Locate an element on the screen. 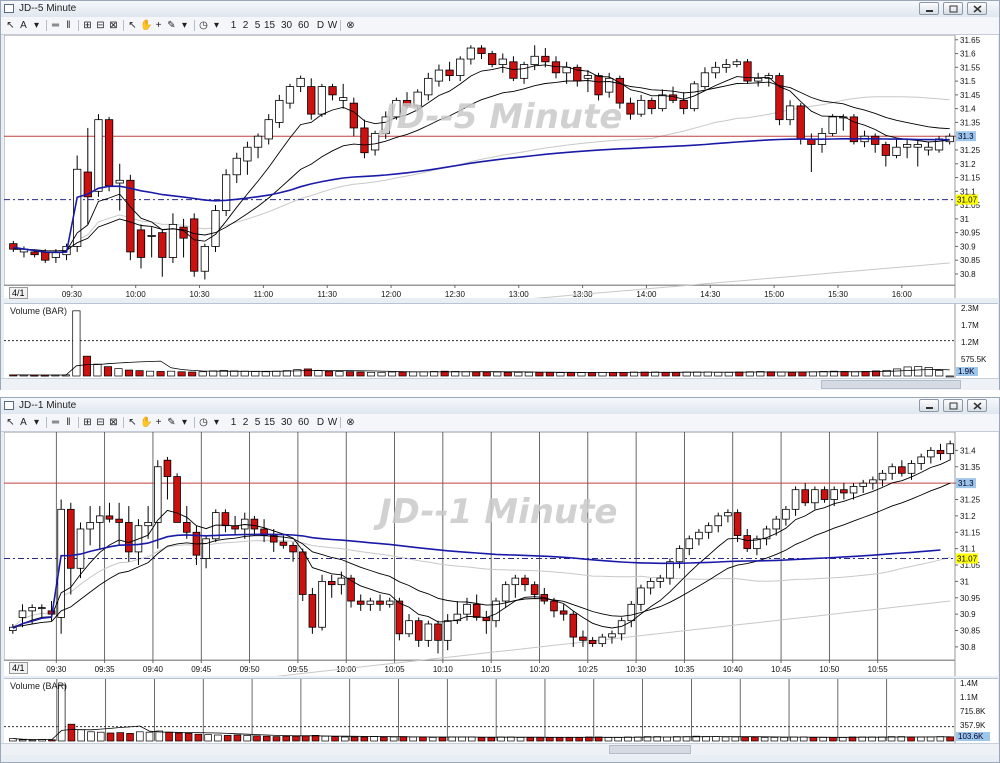  title-bar: JD--5 Minute is located at coordinates (500, 9).